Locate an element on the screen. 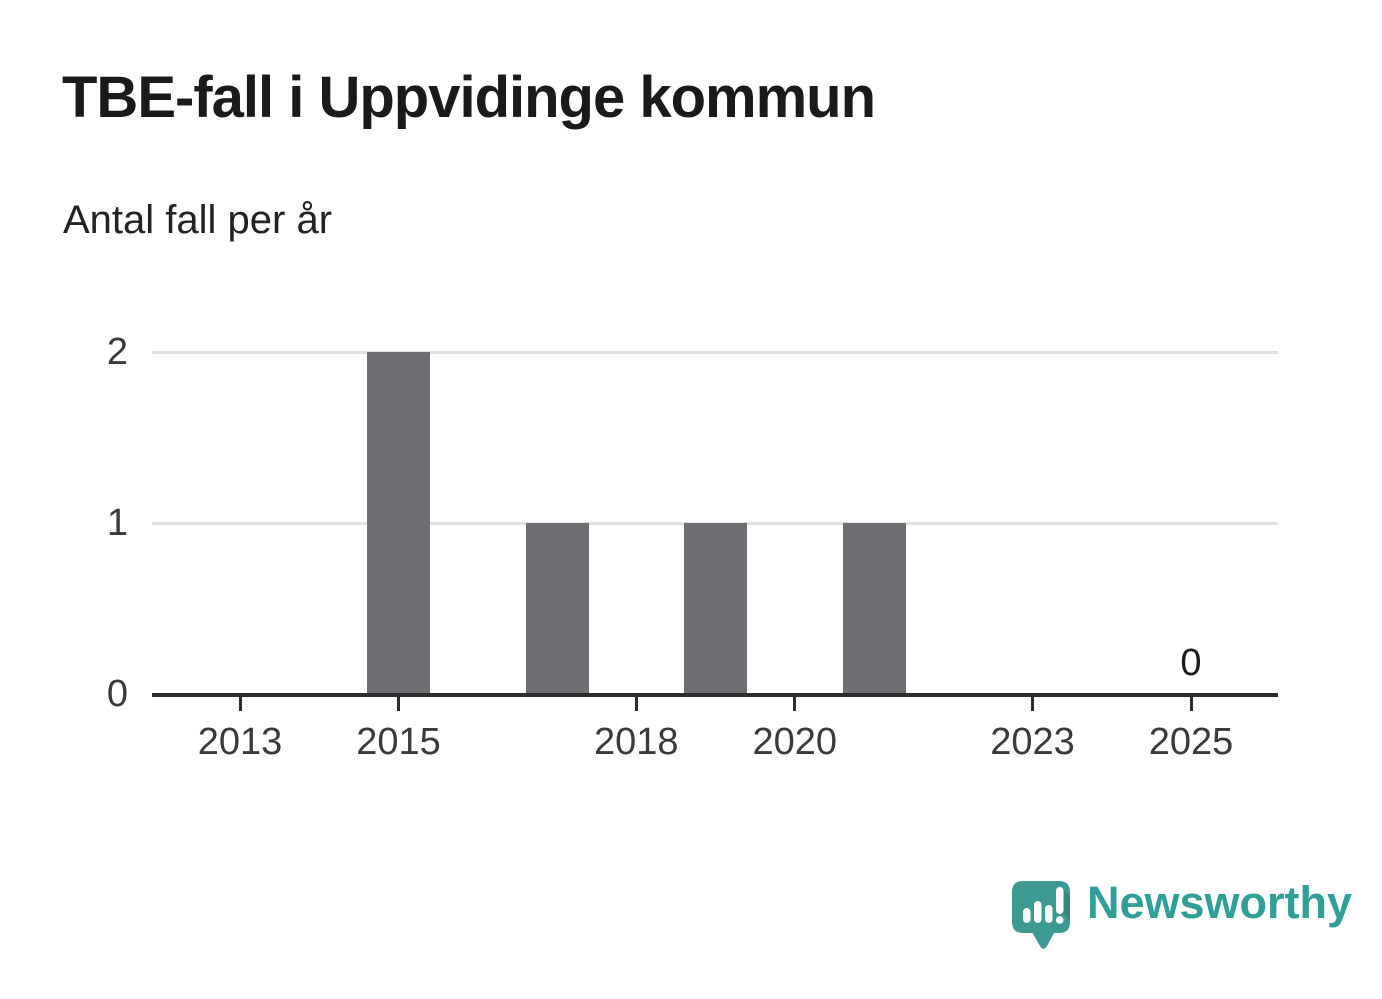 Image resolution: width=1382 pixels, height=999 pixels. y-tick-label-2: 2 is located at coordinates (117, 352).